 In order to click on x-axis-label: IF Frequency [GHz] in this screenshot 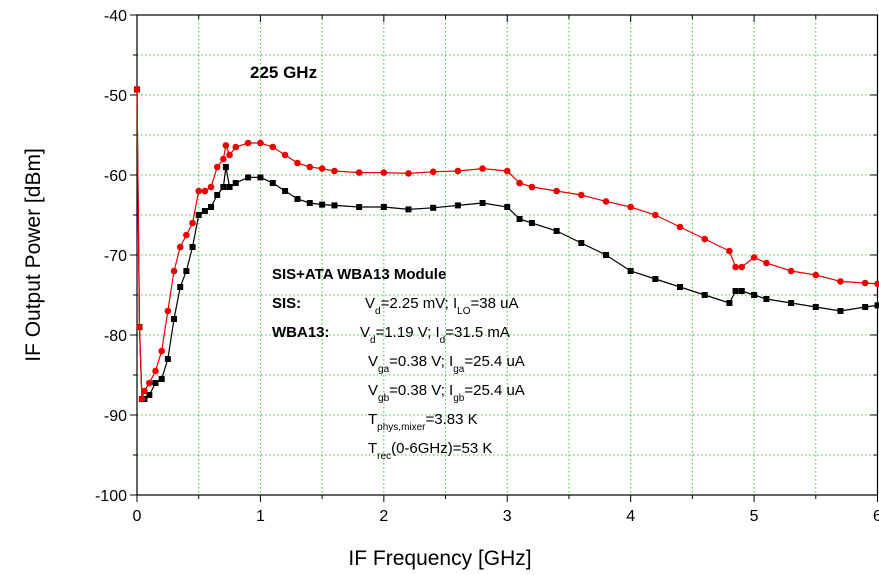, I will do `click(439, 558)`.